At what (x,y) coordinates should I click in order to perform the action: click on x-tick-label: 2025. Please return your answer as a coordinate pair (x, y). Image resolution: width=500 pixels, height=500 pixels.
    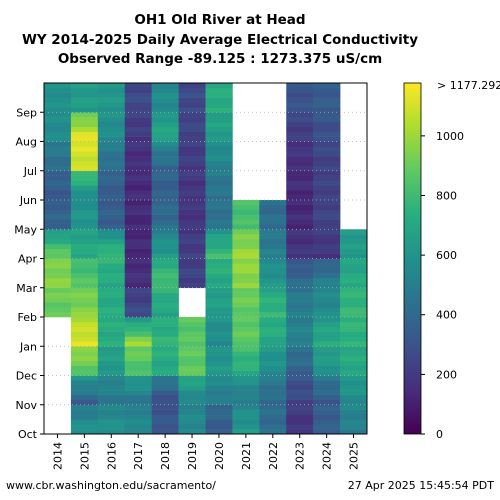
    Looking at the image, I should click on (354, 456).